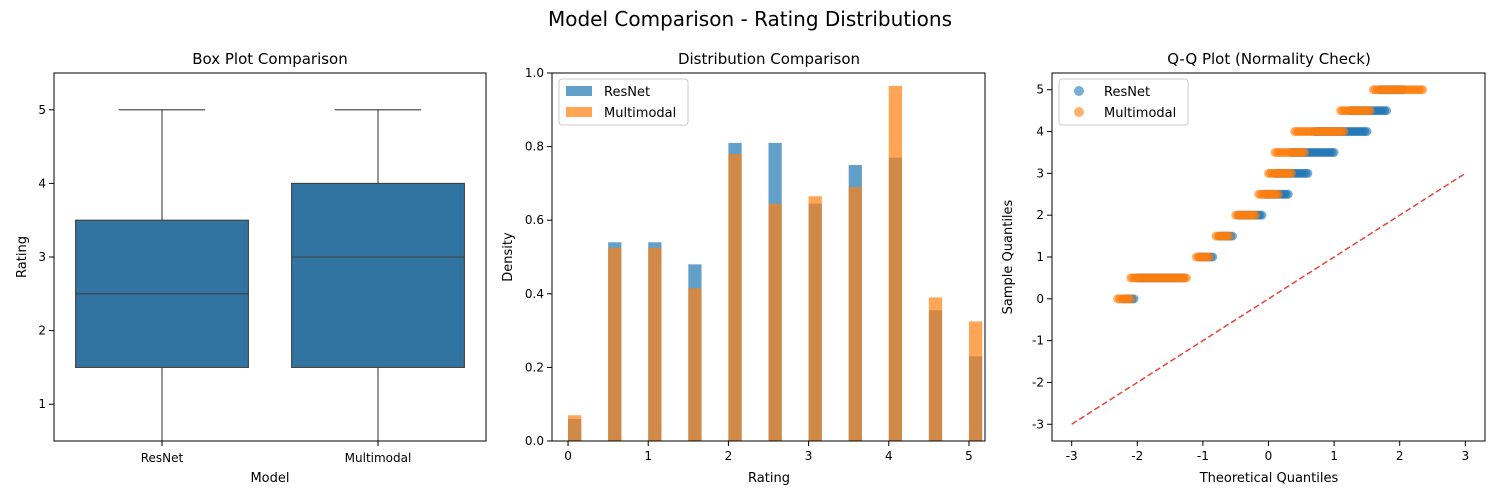 The image size is (1500, 500). Describe the element at coordinates (1269, 478) in the screenshot. I see `qq-xlabel: Theoretical Quantiles` at that location.